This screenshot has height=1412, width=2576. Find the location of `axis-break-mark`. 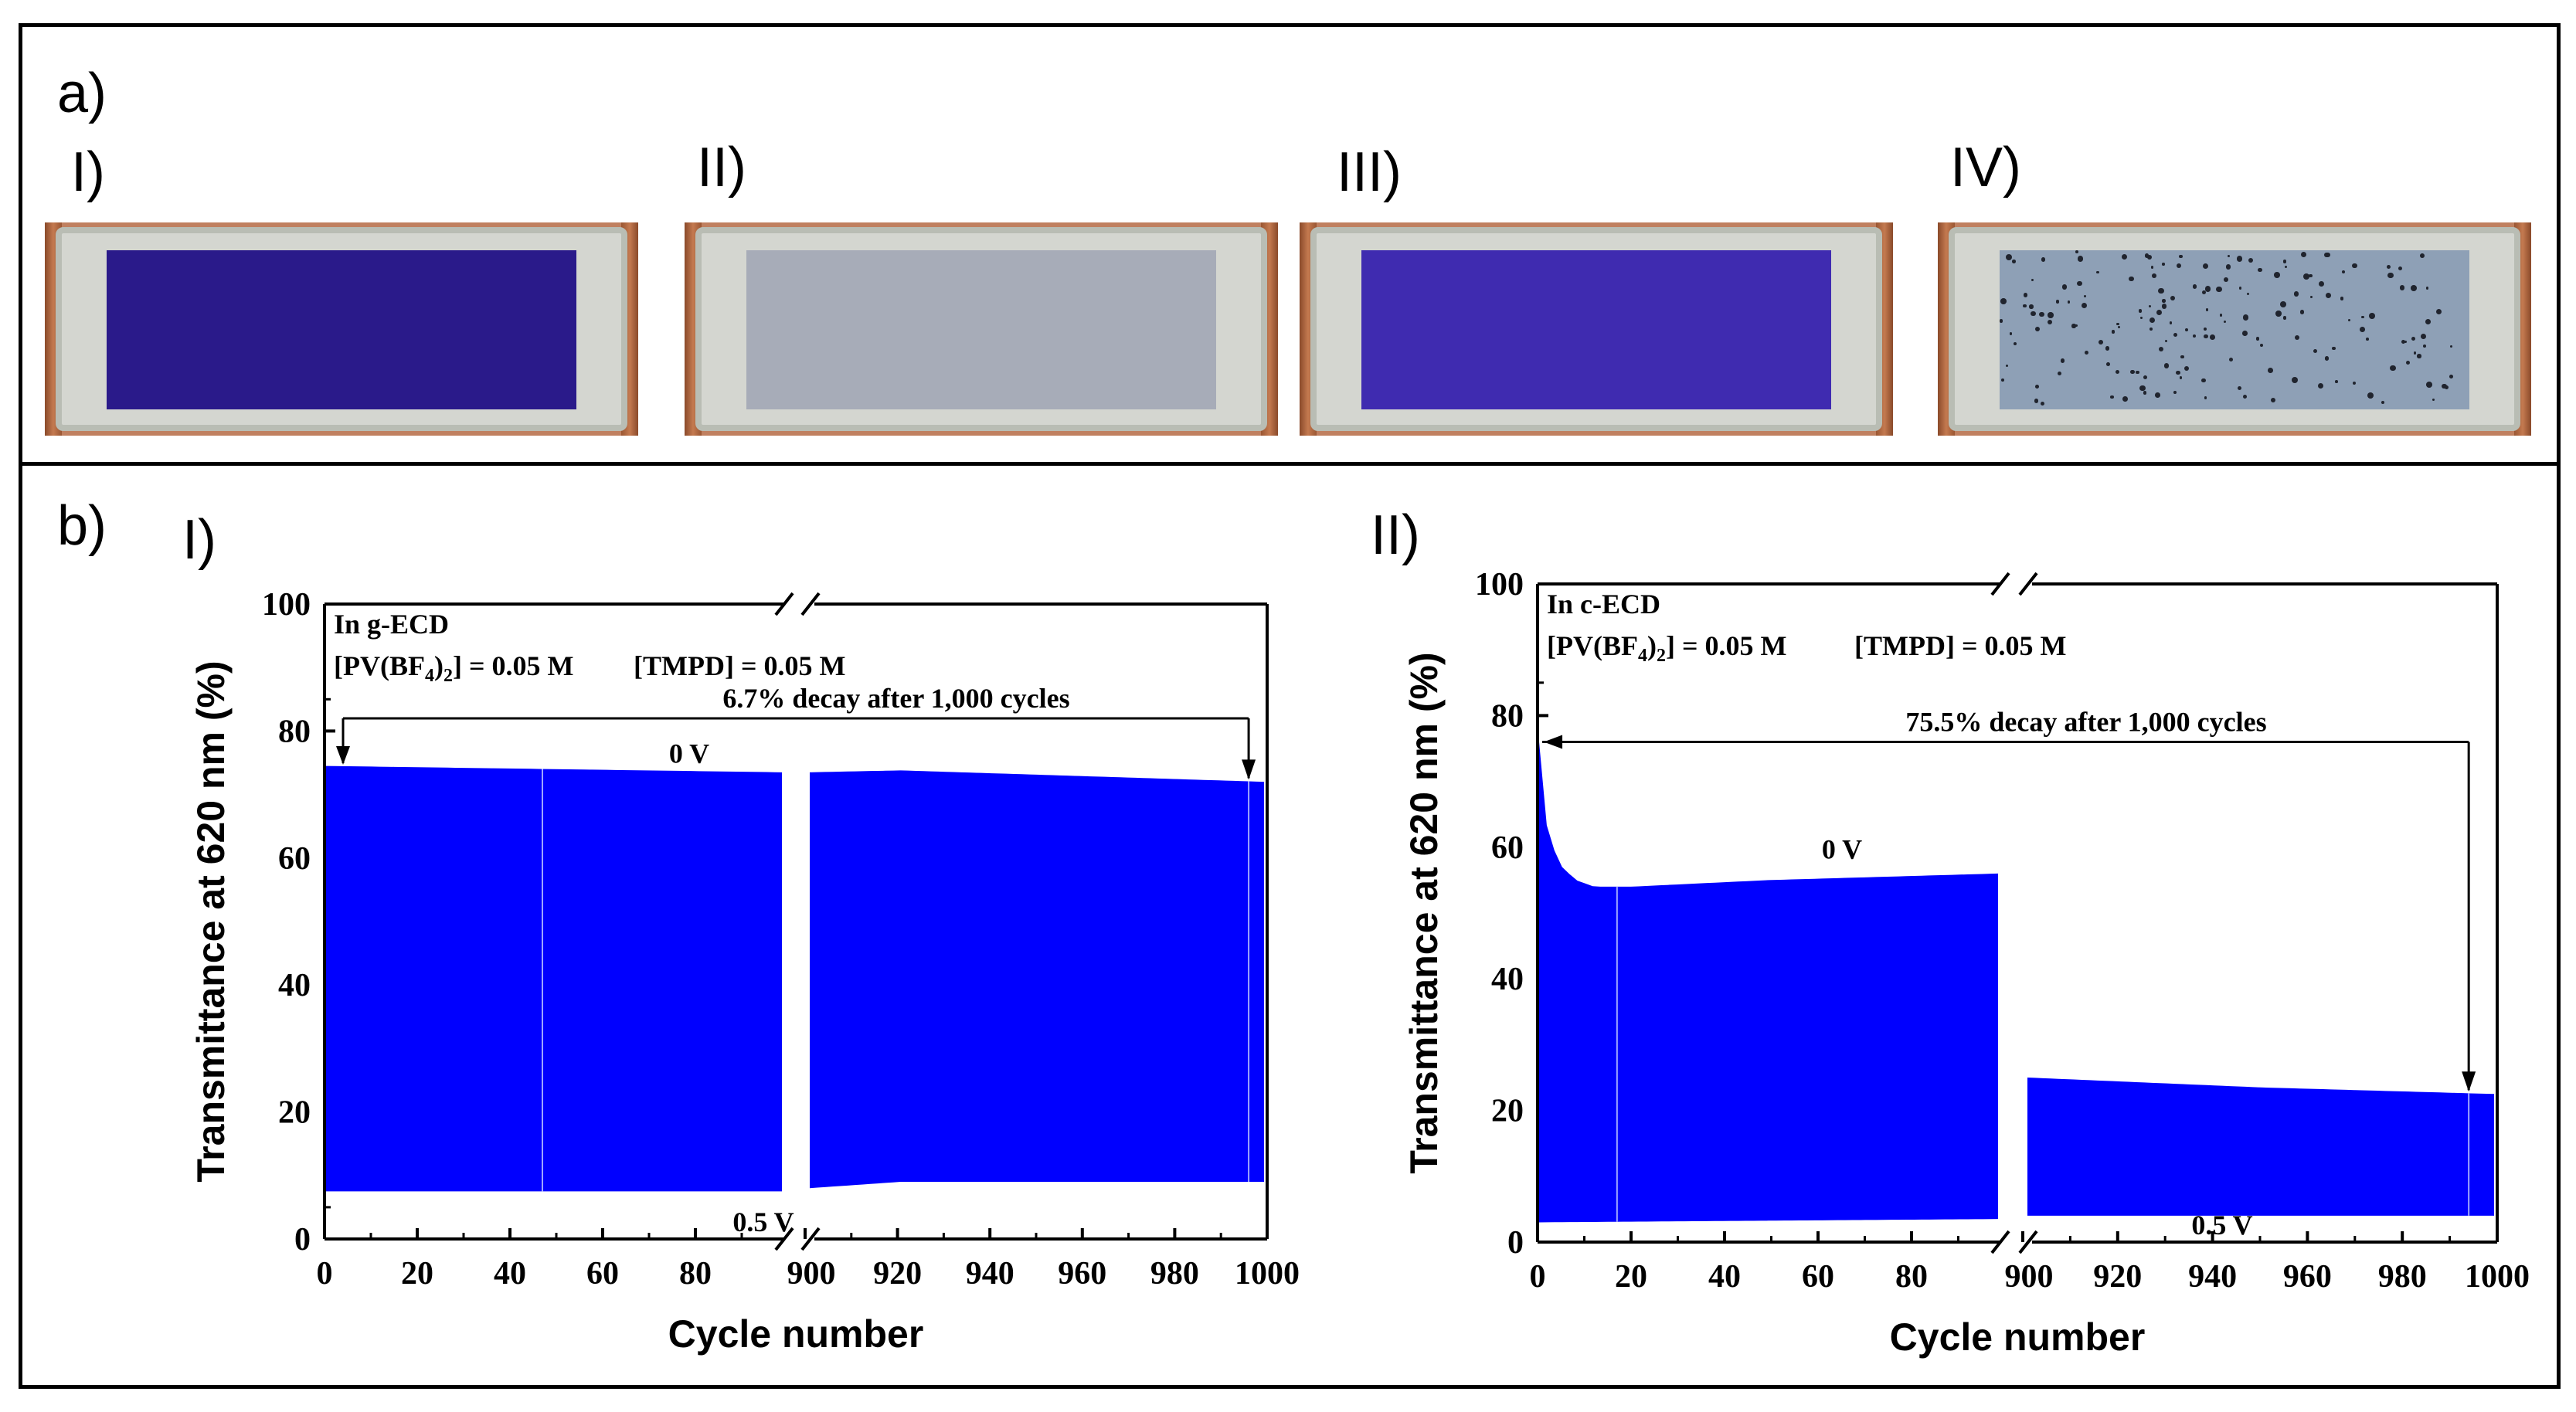

axis-break-mark is located at coordinates (2014, 584).